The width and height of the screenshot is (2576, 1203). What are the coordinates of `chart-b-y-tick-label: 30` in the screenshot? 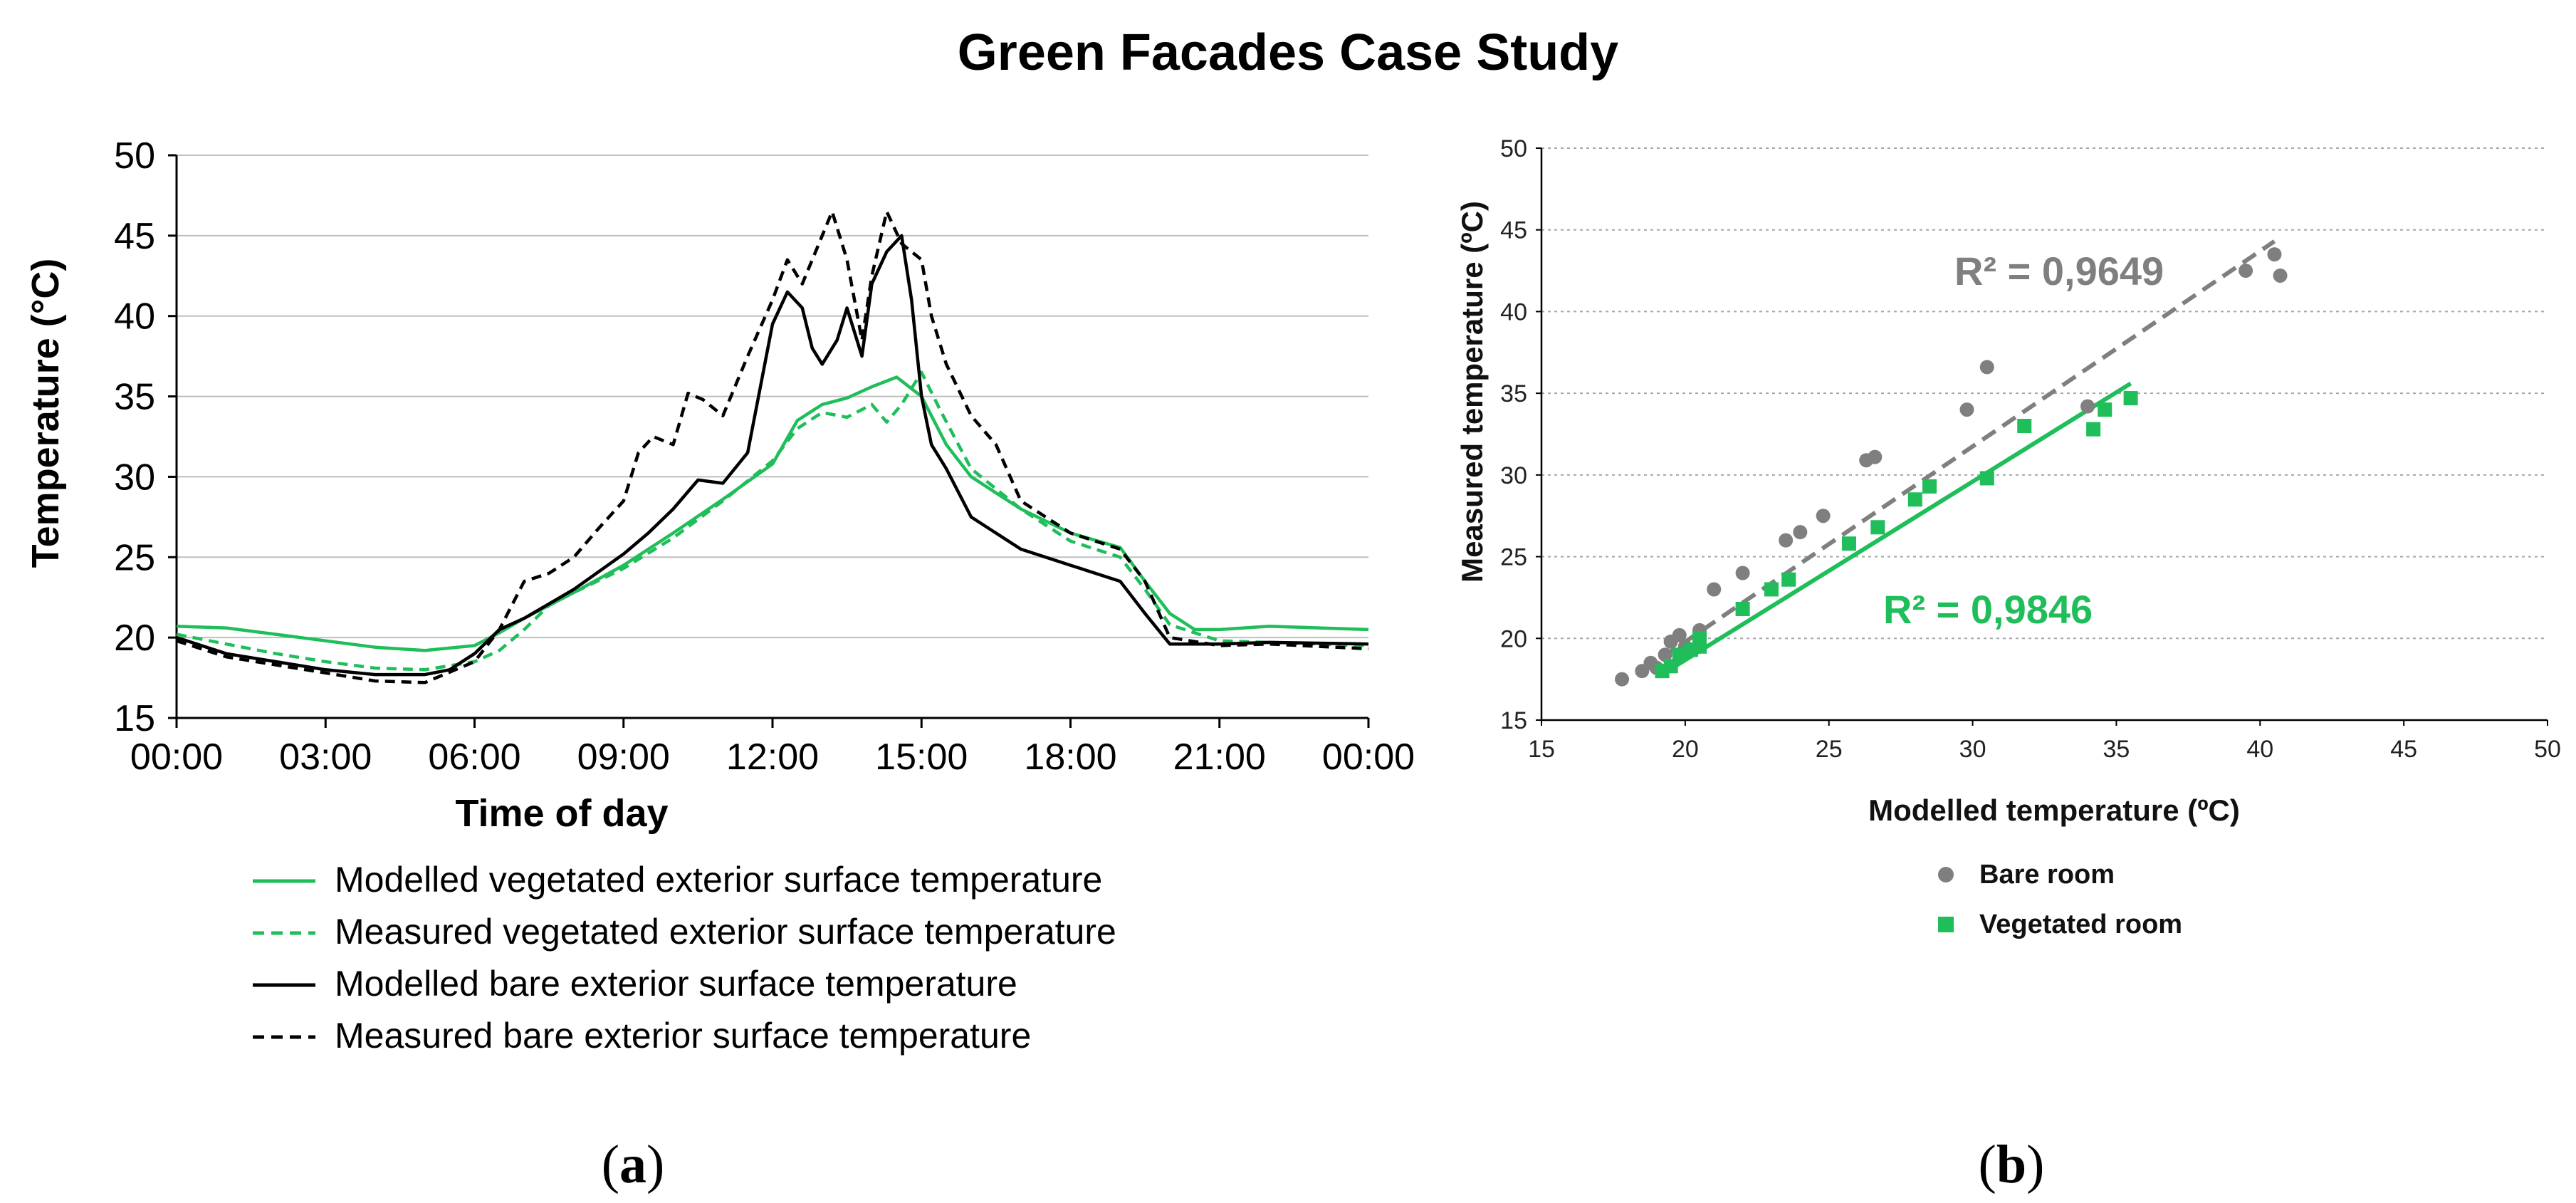 It's located at (1513, 475).